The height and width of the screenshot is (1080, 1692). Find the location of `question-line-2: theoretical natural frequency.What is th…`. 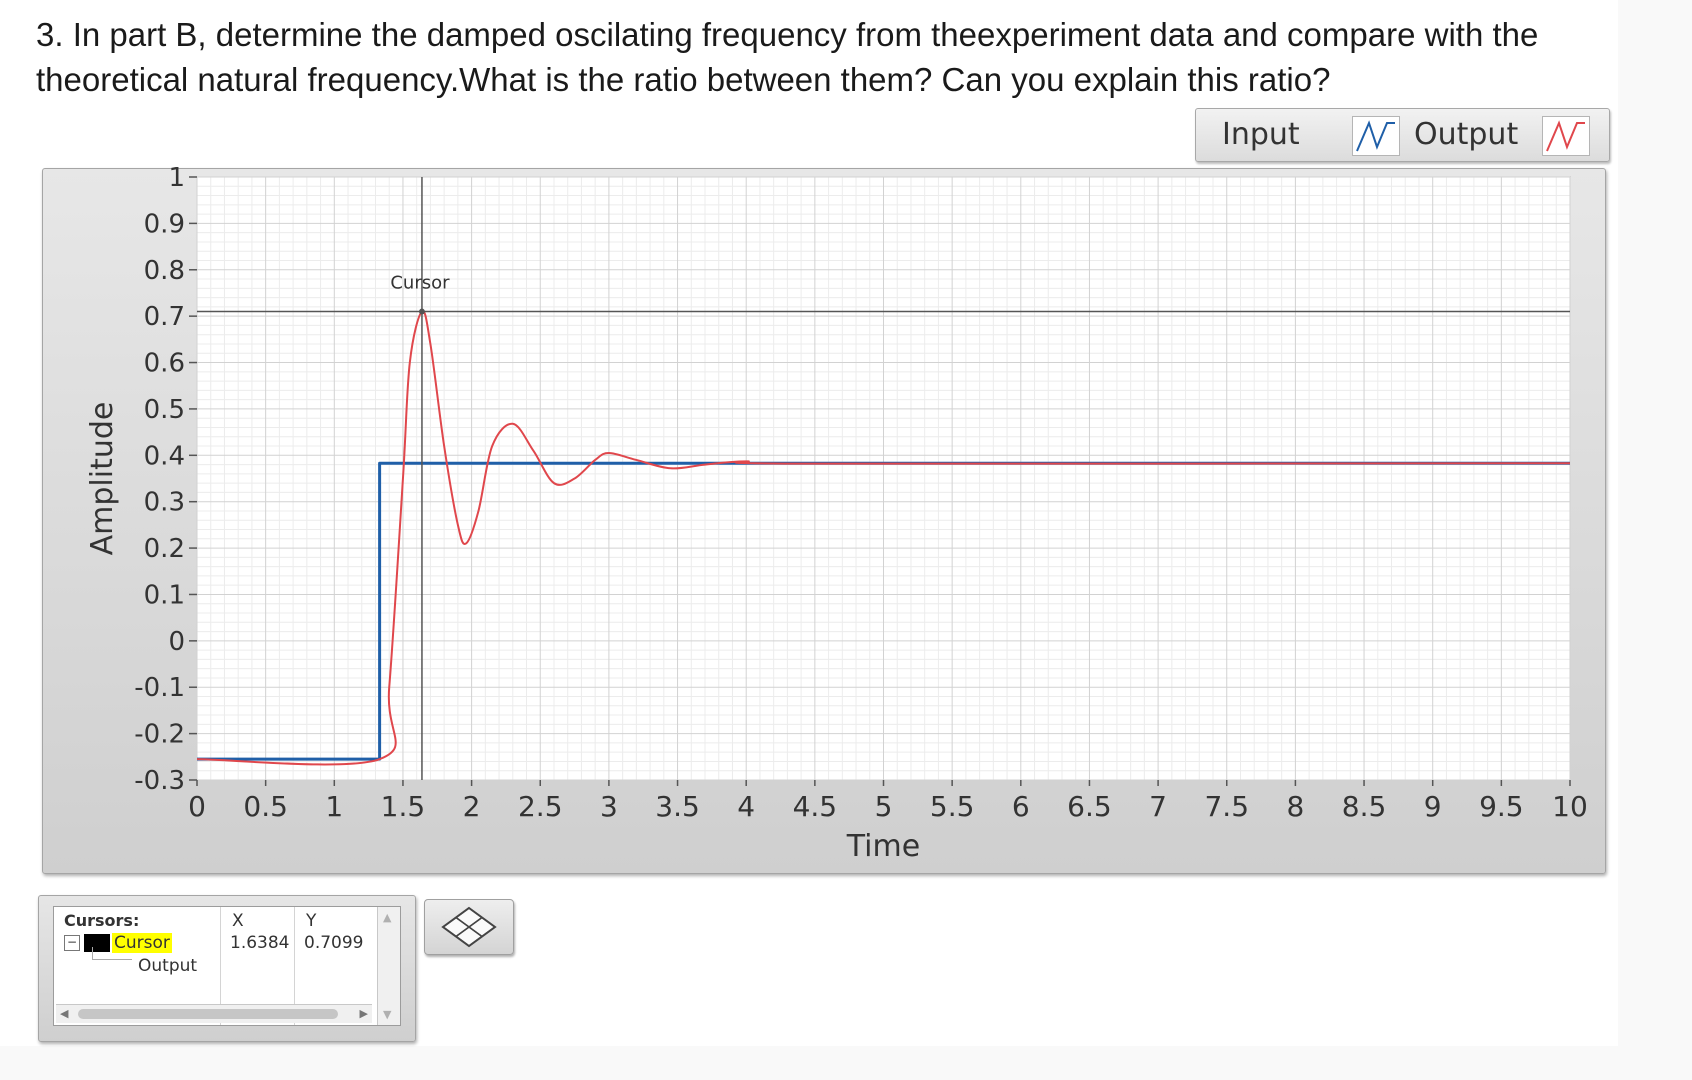

question-line-2: theoretical natural frequency.What is th… is located at coordinates (683, 79).